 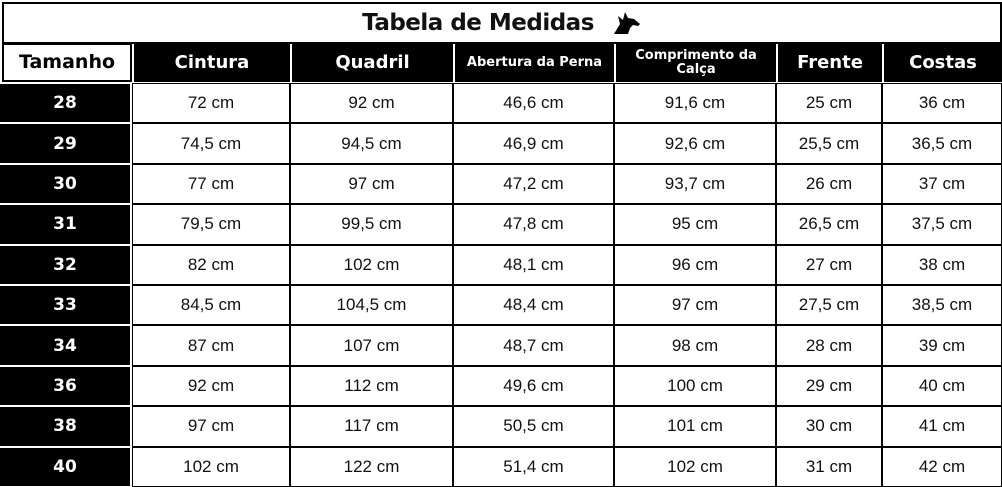 I want to click on size-cell: 30, so click(x=65, y=184).